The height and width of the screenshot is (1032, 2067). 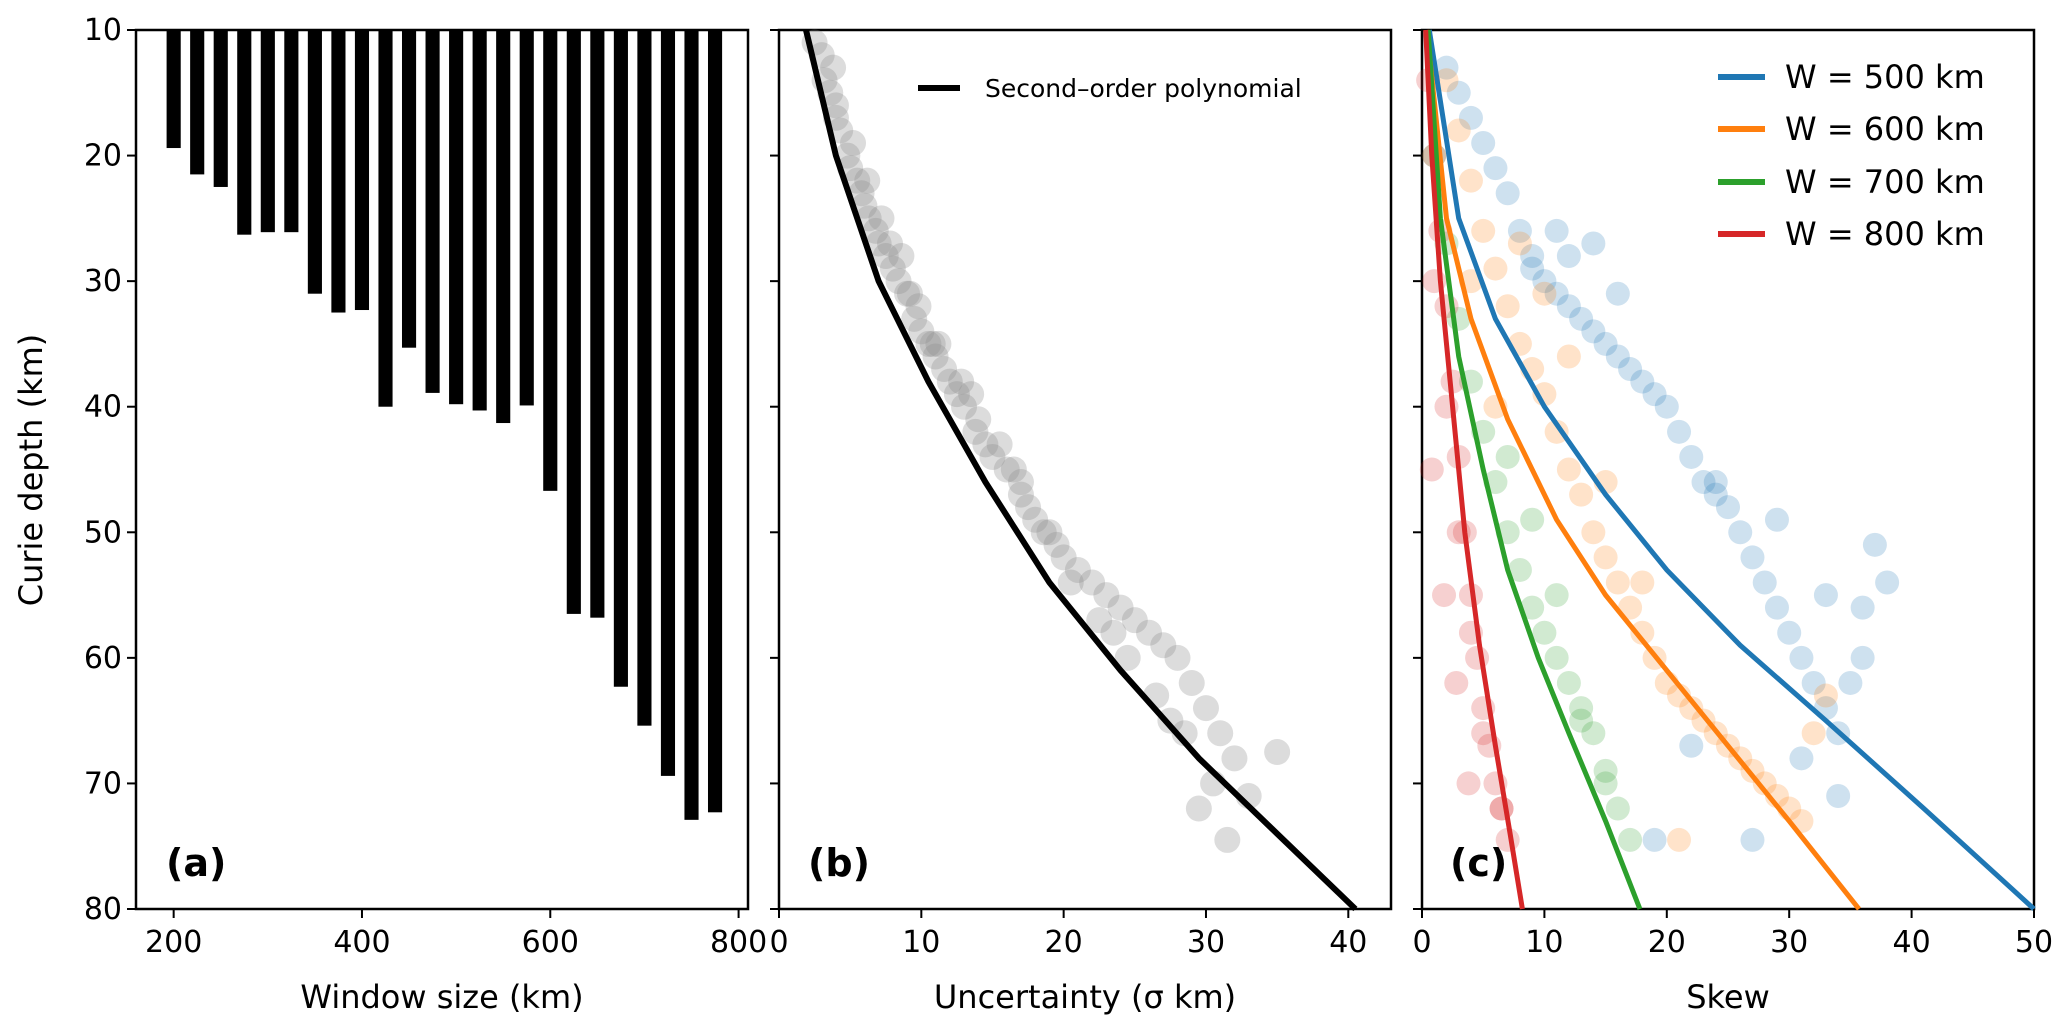 I want to click on x-tick-label: 20, so click(x=1064, y=942).